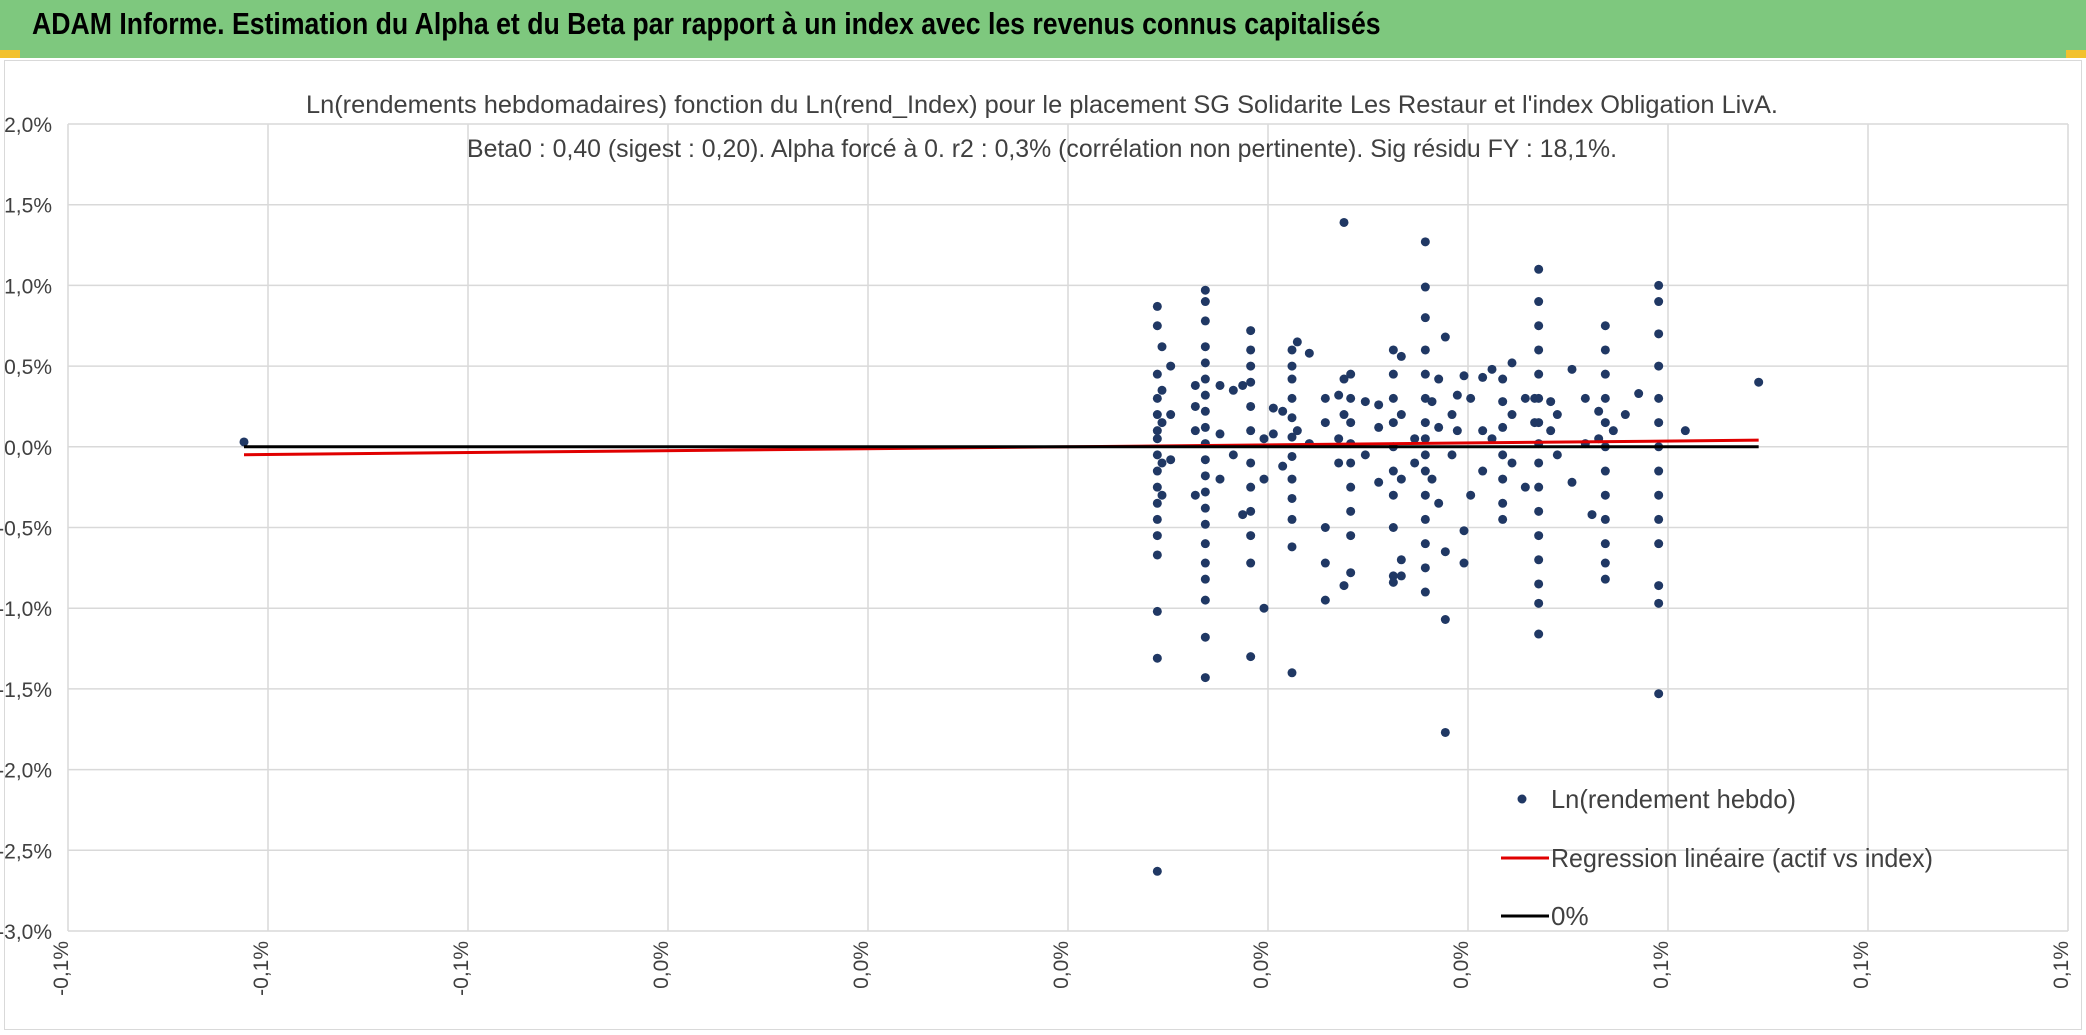 The width and height of the screenshot is (2086, 1035). What do you see at coordinates (28, 125) in the screenshot?
I see `y-tick-label: 2,0%` at bounding box center [28, 125].